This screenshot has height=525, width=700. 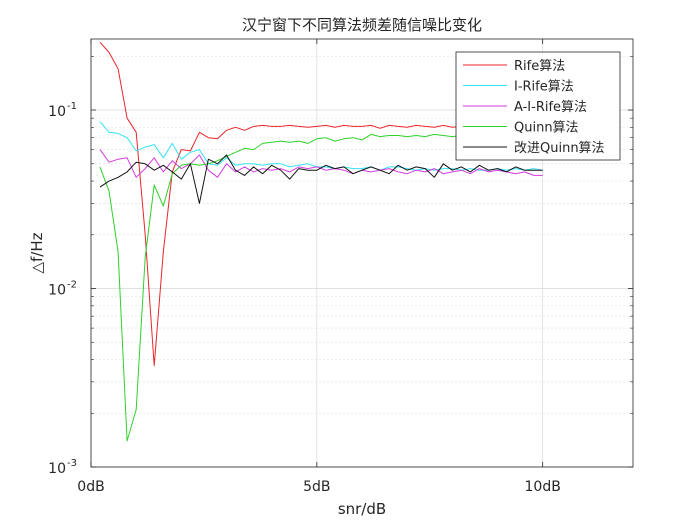 I want to click on x-tick-labels: 0dB 5dB 10dB, so click(x=319, y=487).